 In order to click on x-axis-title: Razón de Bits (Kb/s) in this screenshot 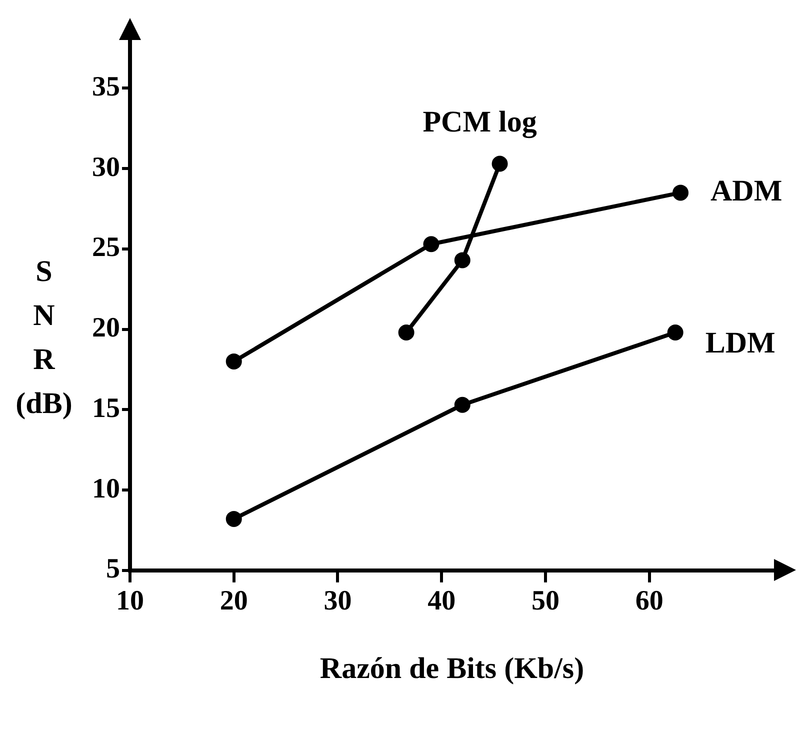, I will do `click(452, 668)`.